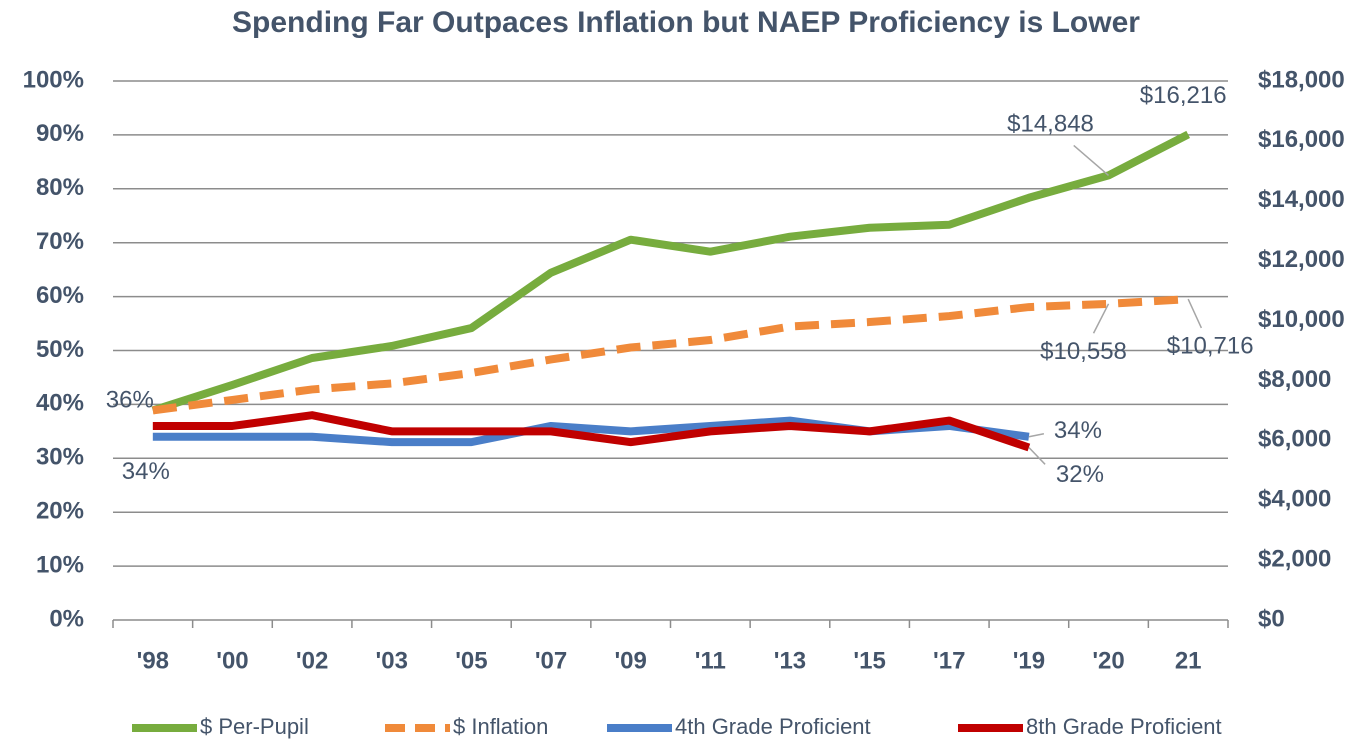 This screenshot has width=1372, height=744. What do you see at coordinates (1301, 139) in the screenshot?
I see `y2-tick-label: $16,000` at bounding box center [1301, 139].